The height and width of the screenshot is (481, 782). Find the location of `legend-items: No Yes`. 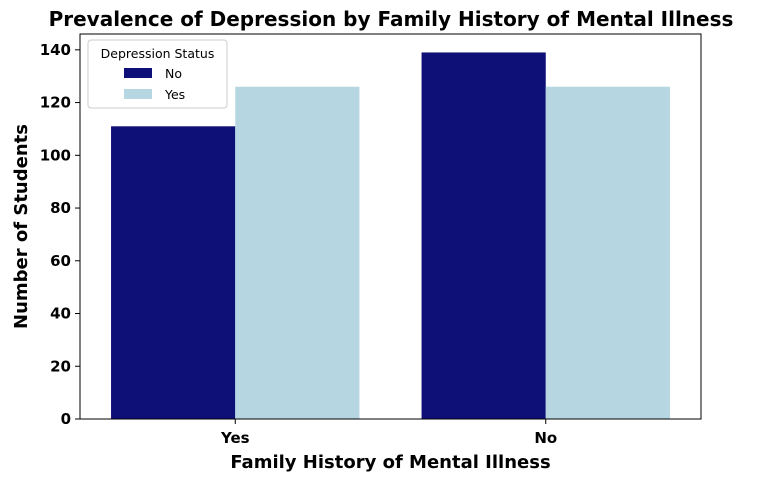

legend-items: No Yes is located at coordinates (154, 84).